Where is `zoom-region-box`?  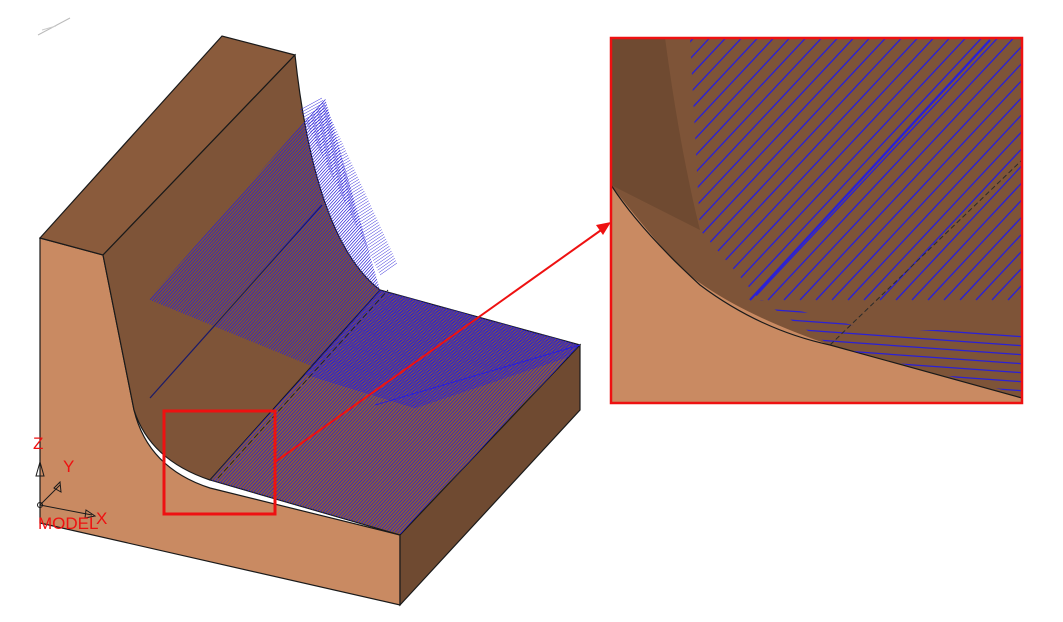 zoom-region-box is located at coordinates (219, 462).